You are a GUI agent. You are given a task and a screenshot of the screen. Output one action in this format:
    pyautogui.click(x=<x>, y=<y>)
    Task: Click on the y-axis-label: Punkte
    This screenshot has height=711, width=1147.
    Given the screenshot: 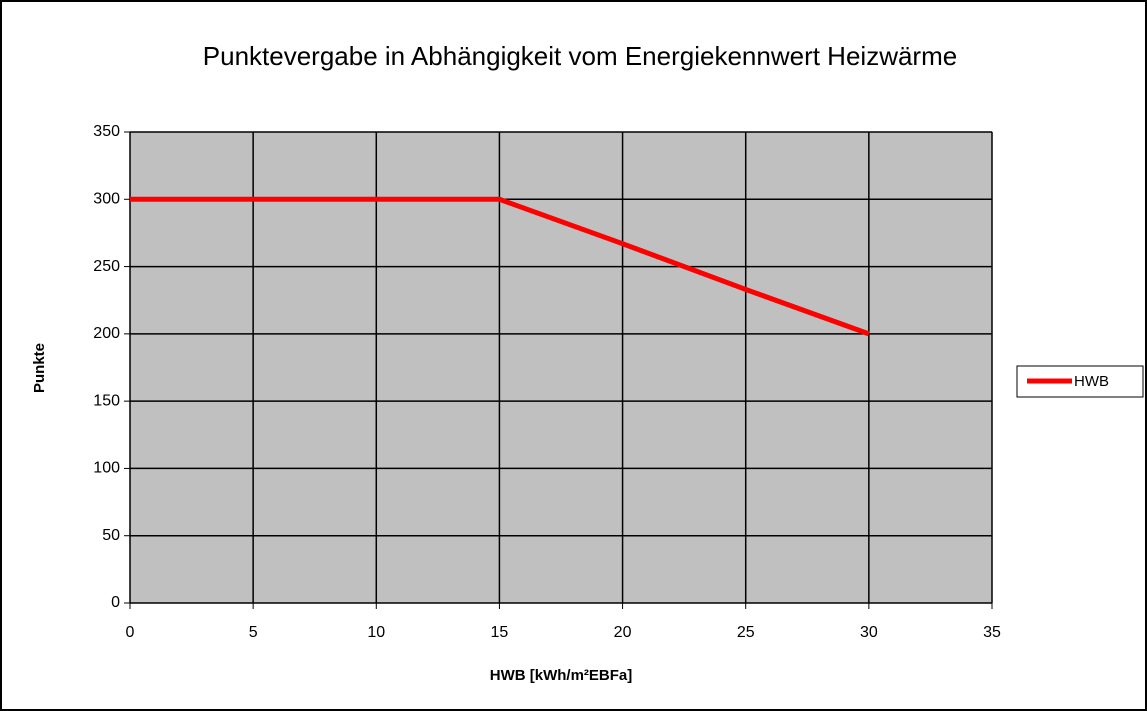 What is the action you would take?
    pyautogui.click(x=39, y=368)
    